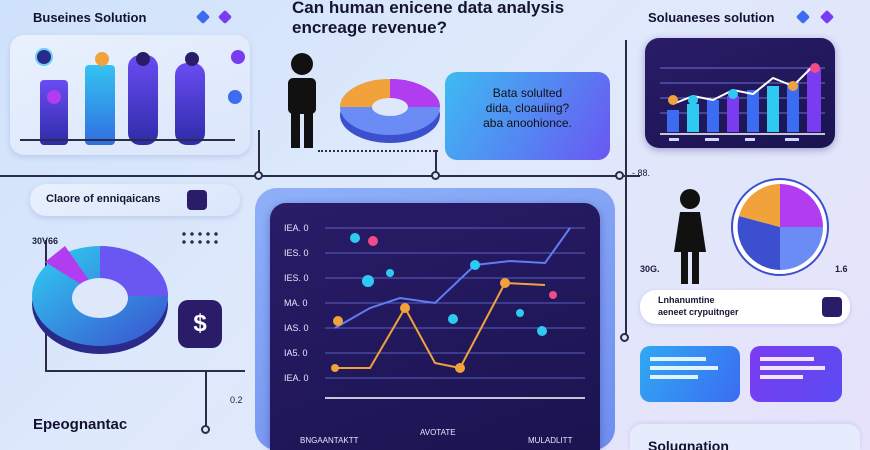  I want to click on business-solution-panel, so click(130, 95).